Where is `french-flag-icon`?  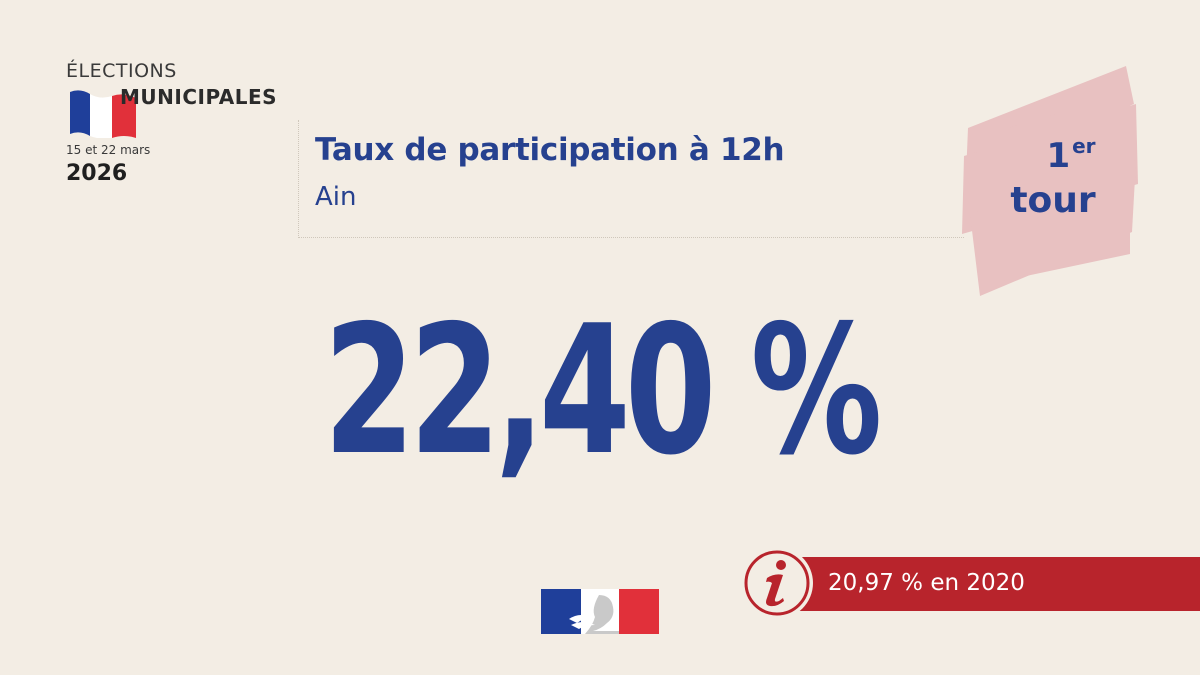
french-flag-icon is located at coordinates (103, 114).